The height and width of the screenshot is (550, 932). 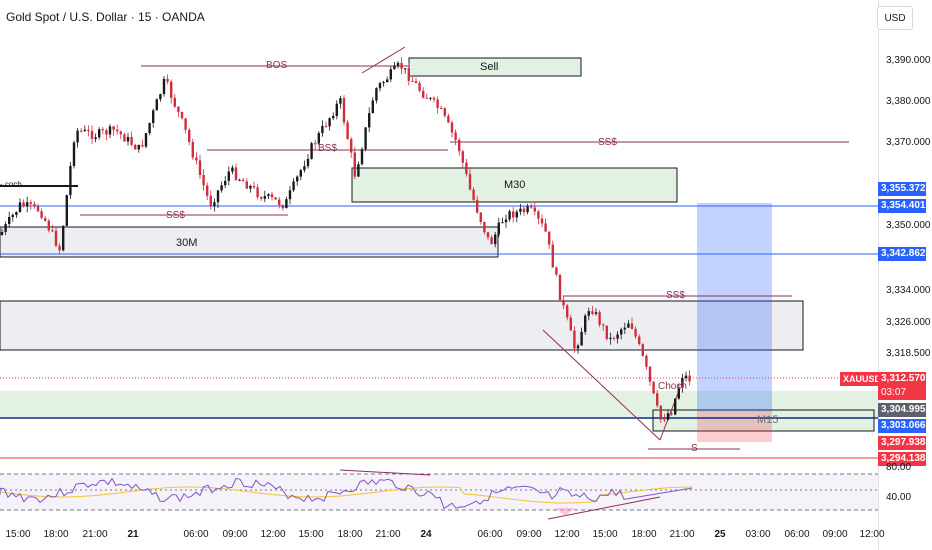 I want to click on annotation-ss-bottom: S, so click(x=694, y=448).